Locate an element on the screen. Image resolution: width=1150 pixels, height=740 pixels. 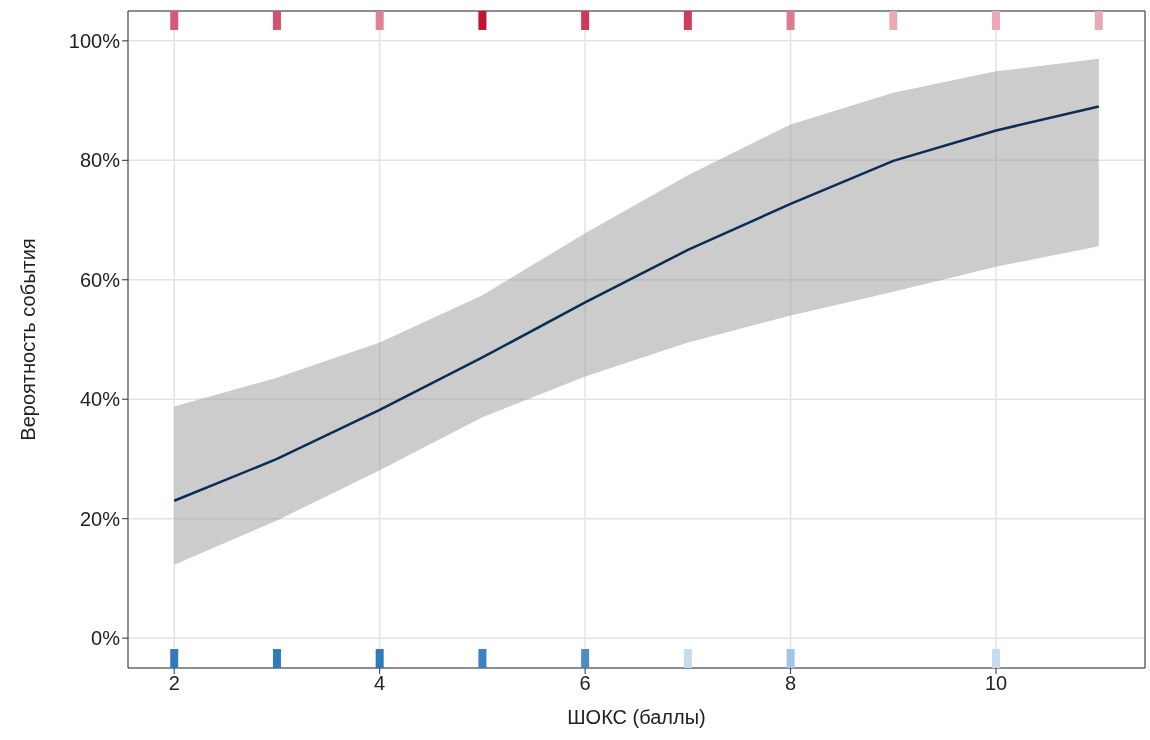
y-tick-label: 60% is located at coordinates (100, 279).